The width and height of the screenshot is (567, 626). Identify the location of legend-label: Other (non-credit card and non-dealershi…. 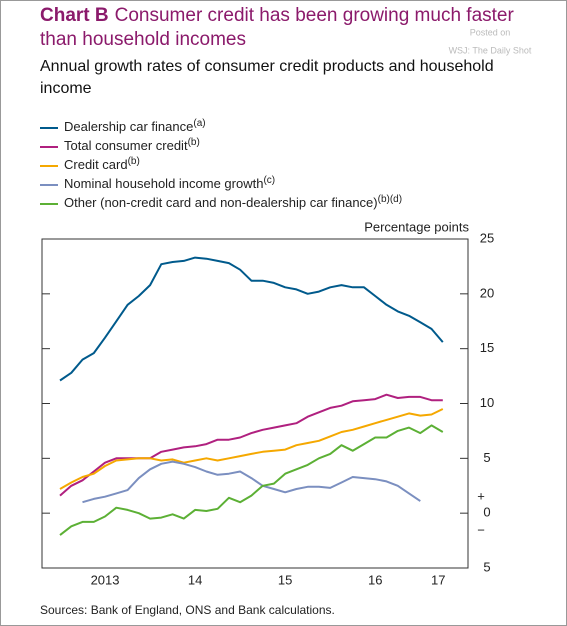
(221, 202).